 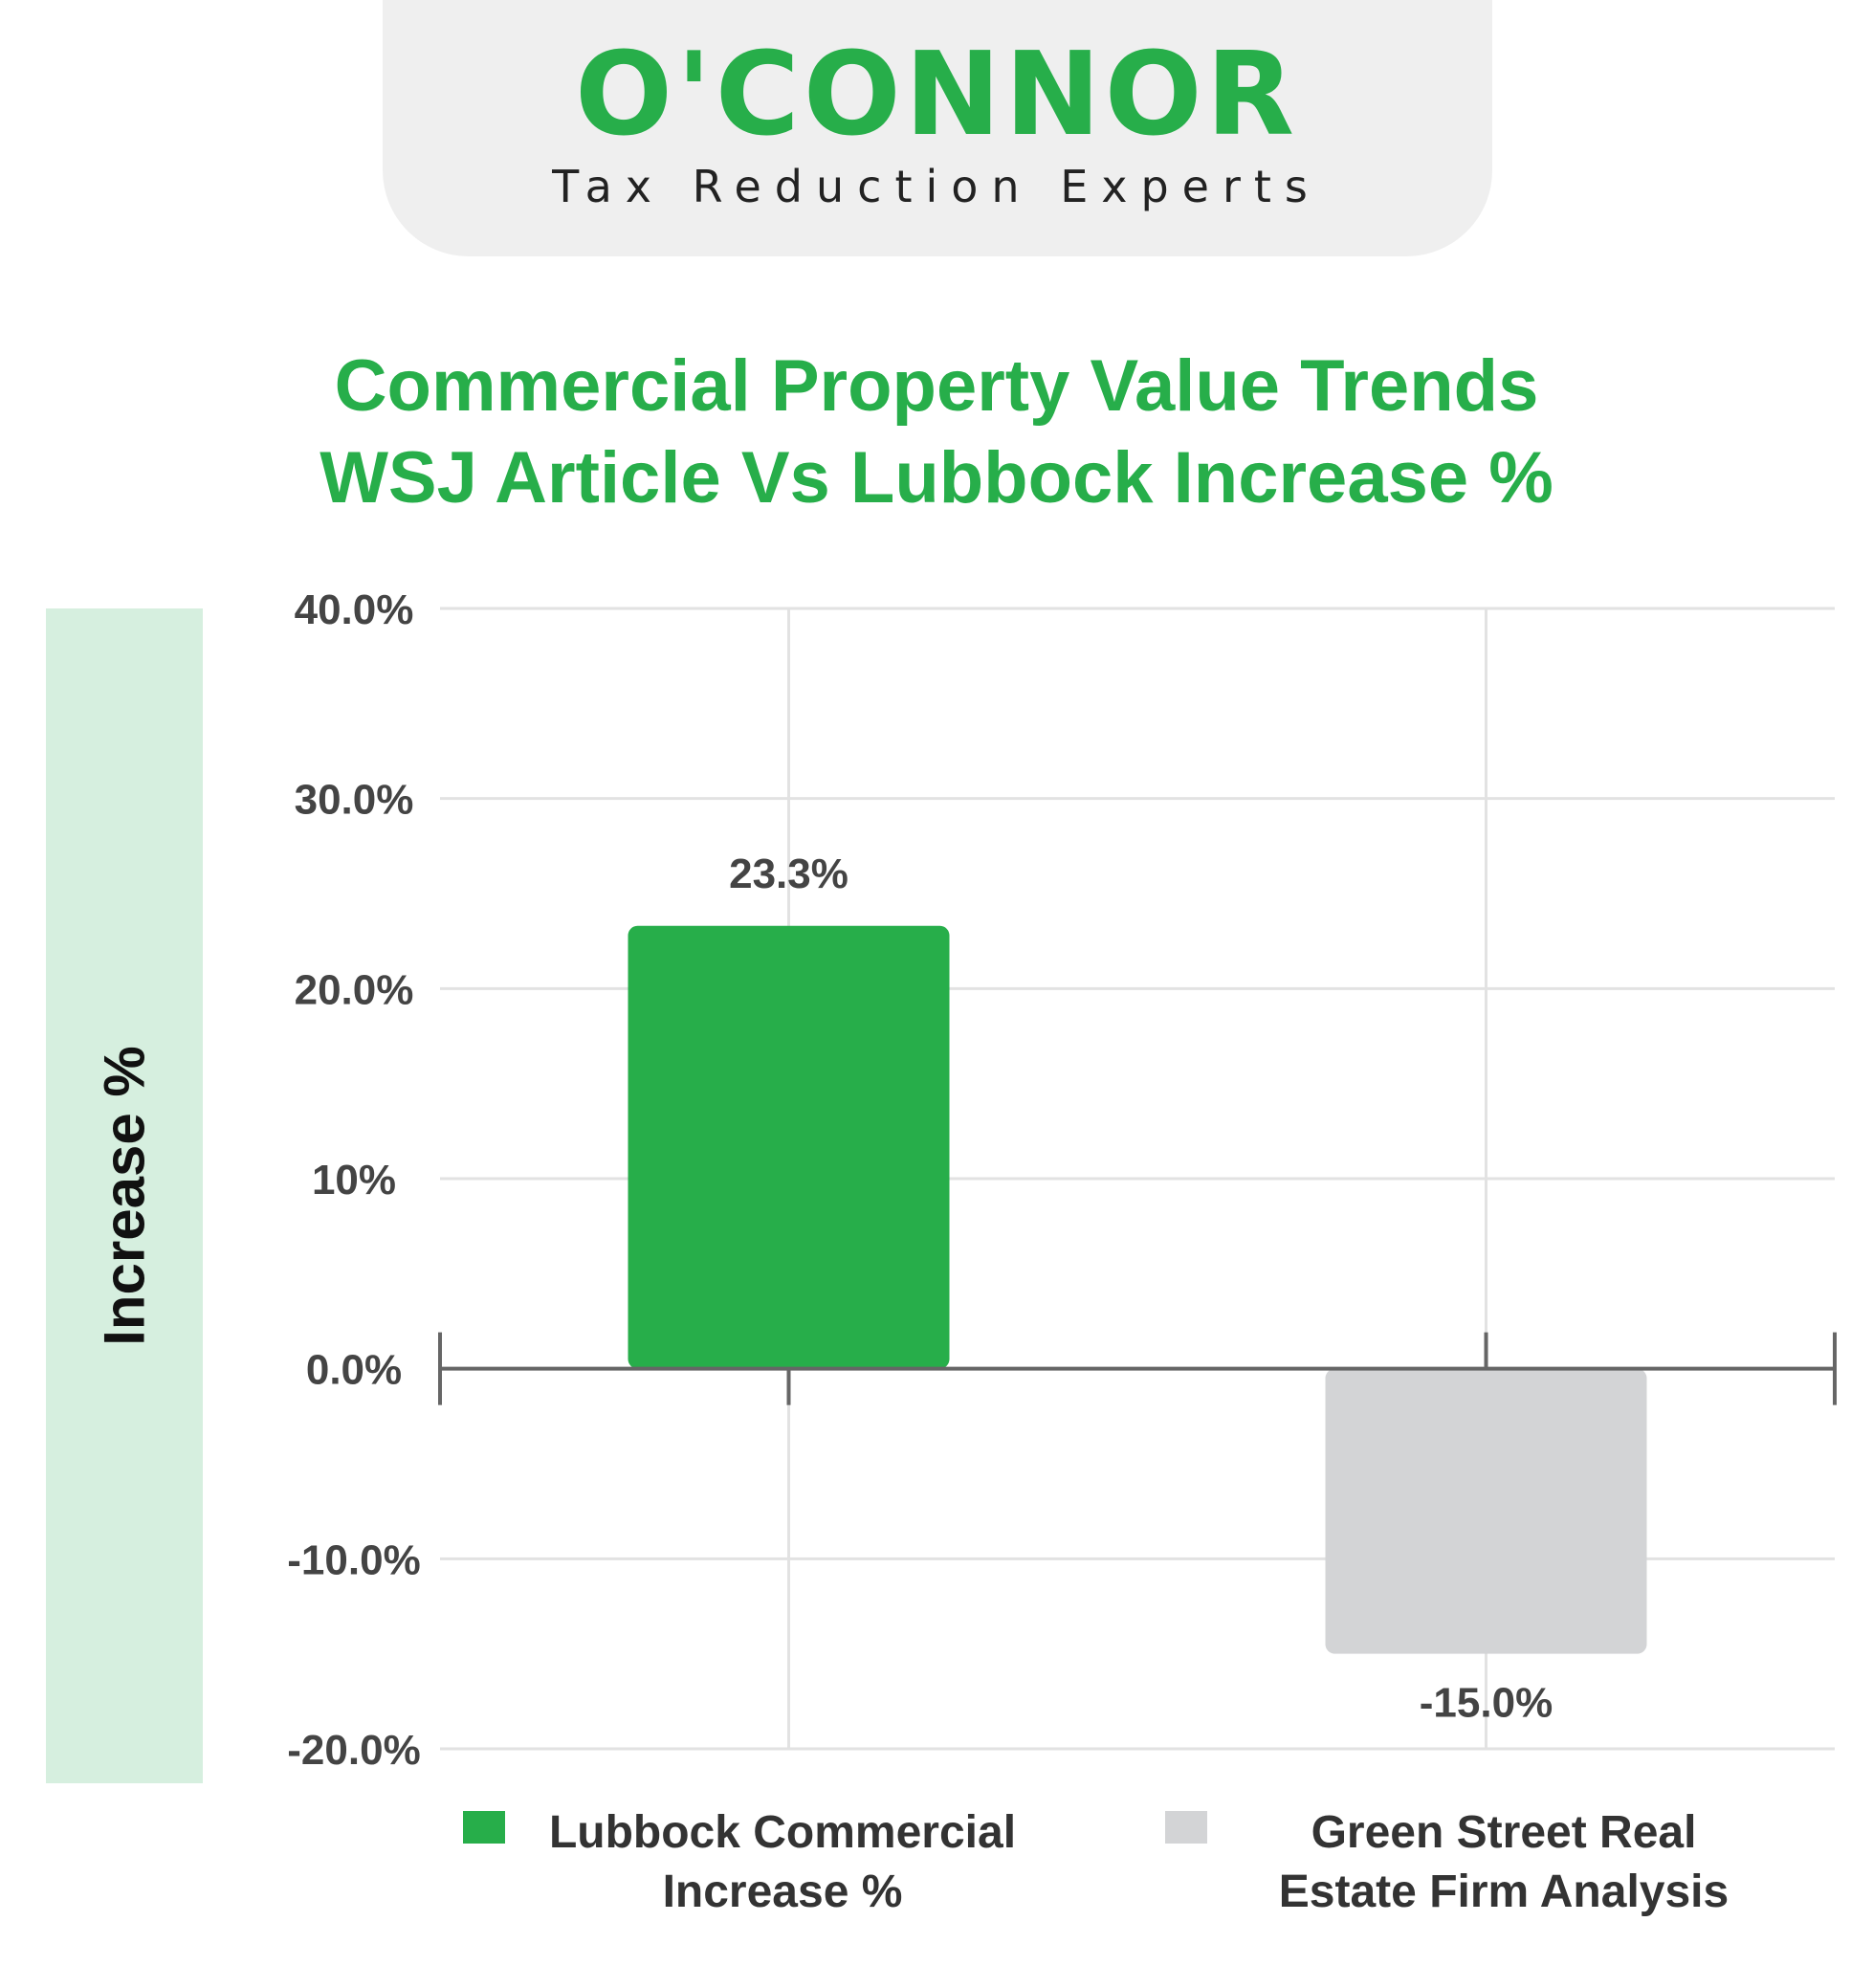 What do you see at coordinates (783, 1862) in the screenshot?
I see `legend-label-lubbock: Lubbock Commercial Increase %` at bounding box center [783, 1862].